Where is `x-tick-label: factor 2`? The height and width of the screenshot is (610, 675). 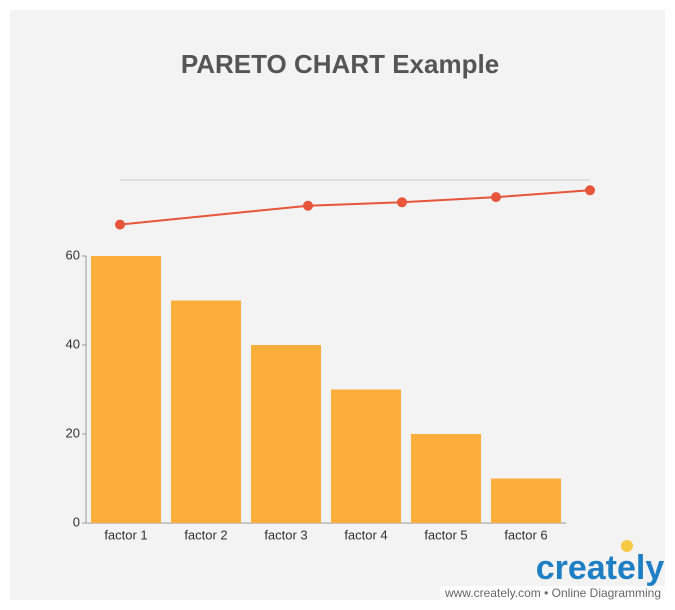
x-tick-label: factor 2 is located at coordinates (205, 534).